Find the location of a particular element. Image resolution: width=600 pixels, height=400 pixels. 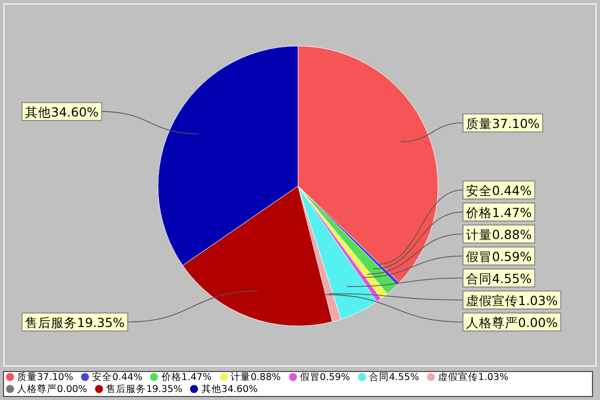

slice-label: 虚假宣传1.03% is located at coordinates (512, 300).